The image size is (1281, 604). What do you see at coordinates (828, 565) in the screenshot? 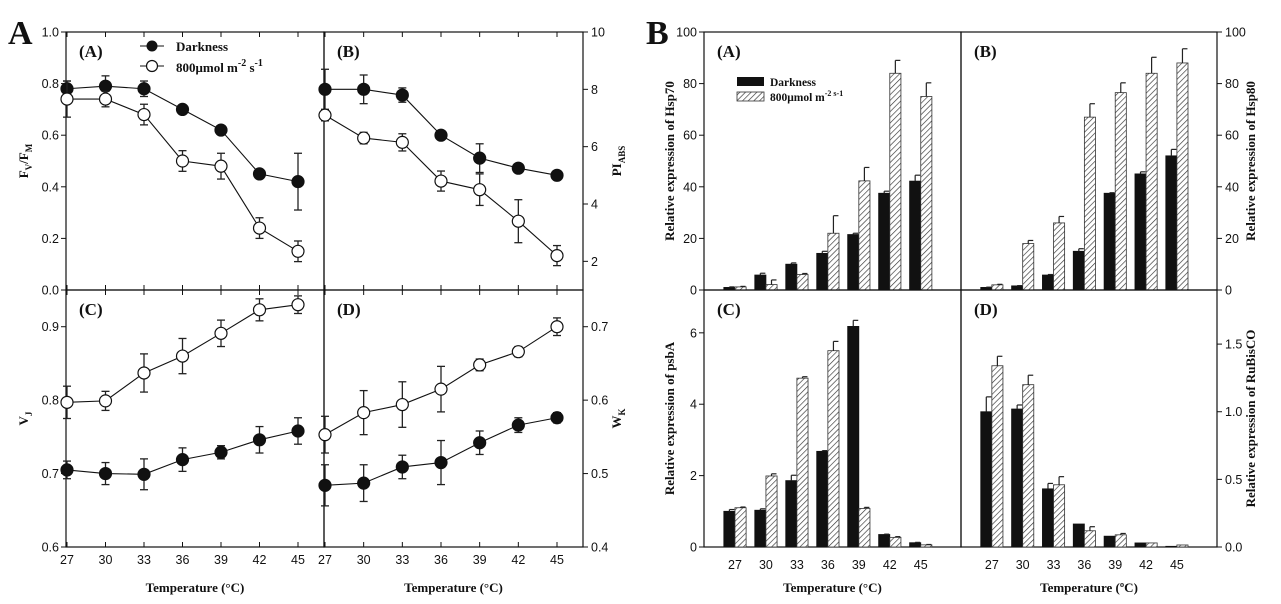
I see `x-tick-label: 36` at bounding box center [828, 565].